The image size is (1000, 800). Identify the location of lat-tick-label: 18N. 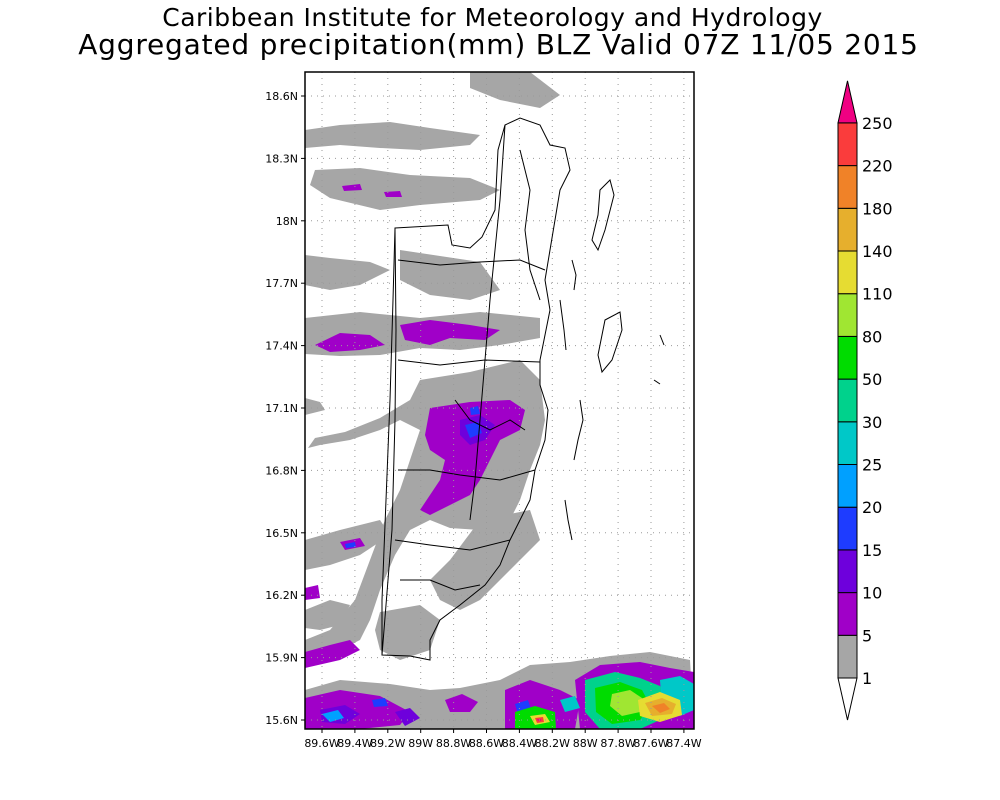
(287, 221).